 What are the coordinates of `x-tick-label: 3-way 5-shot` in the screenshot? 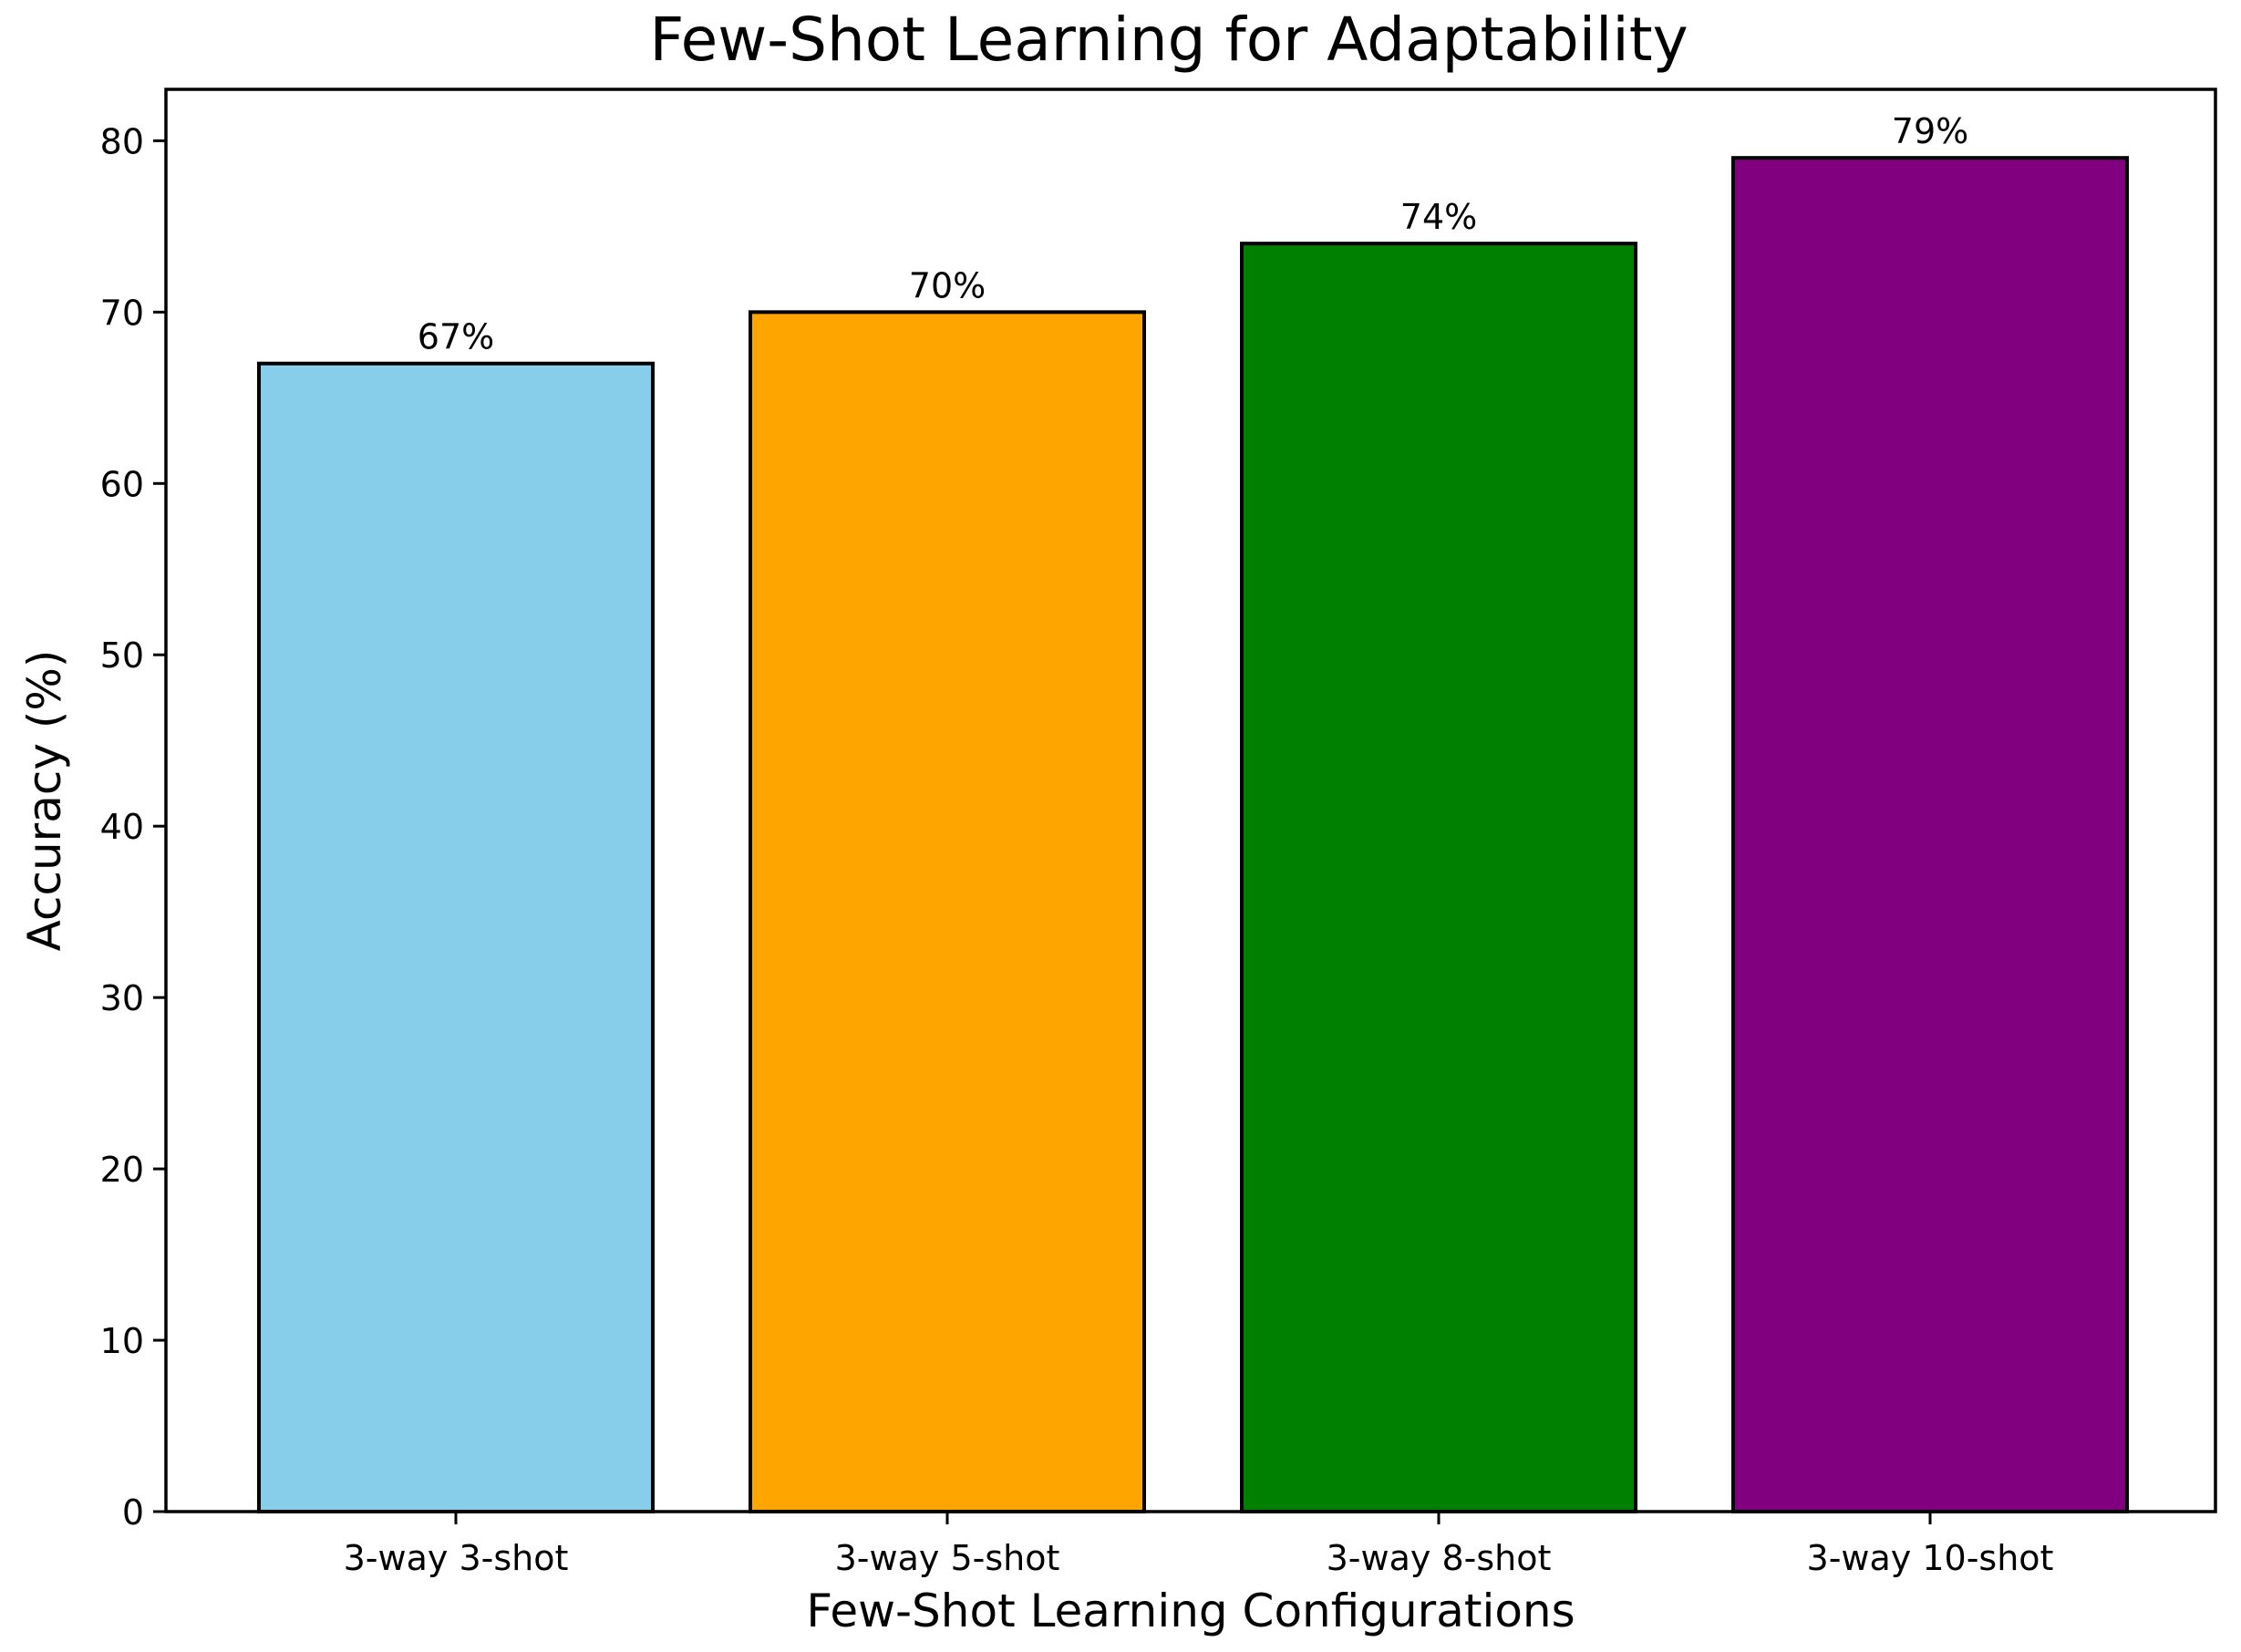 It's located at (947, 1558).